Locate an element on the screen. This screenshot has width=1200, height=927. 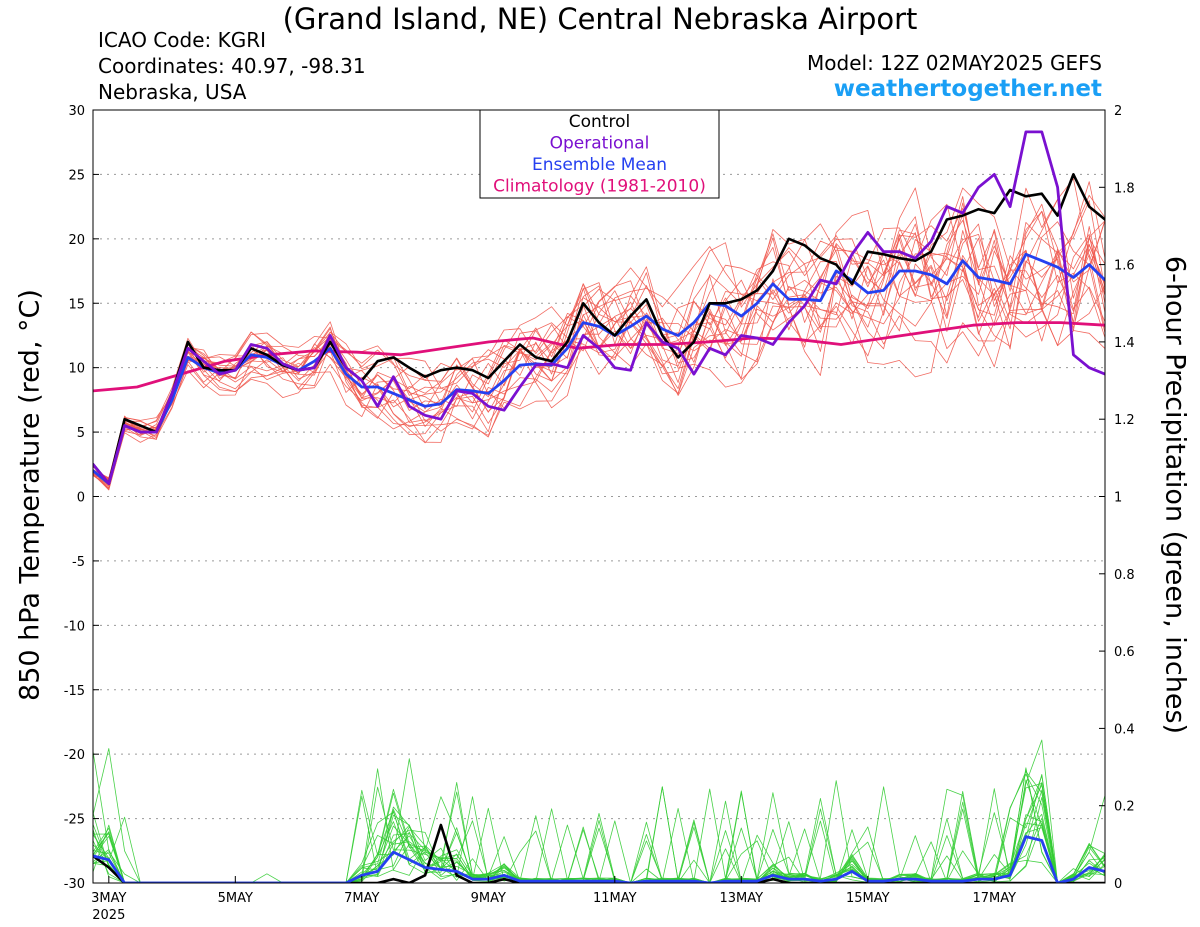
y2-tick-label: 1 is located at coordinates (1118, 498).